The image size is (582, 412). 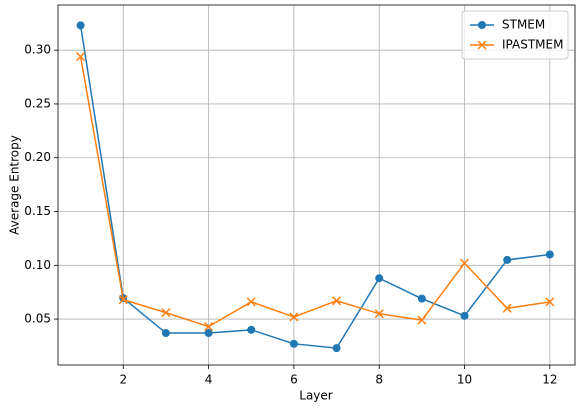 I want to click on y-tick-label: 0.30, so click(x=37, y=50).